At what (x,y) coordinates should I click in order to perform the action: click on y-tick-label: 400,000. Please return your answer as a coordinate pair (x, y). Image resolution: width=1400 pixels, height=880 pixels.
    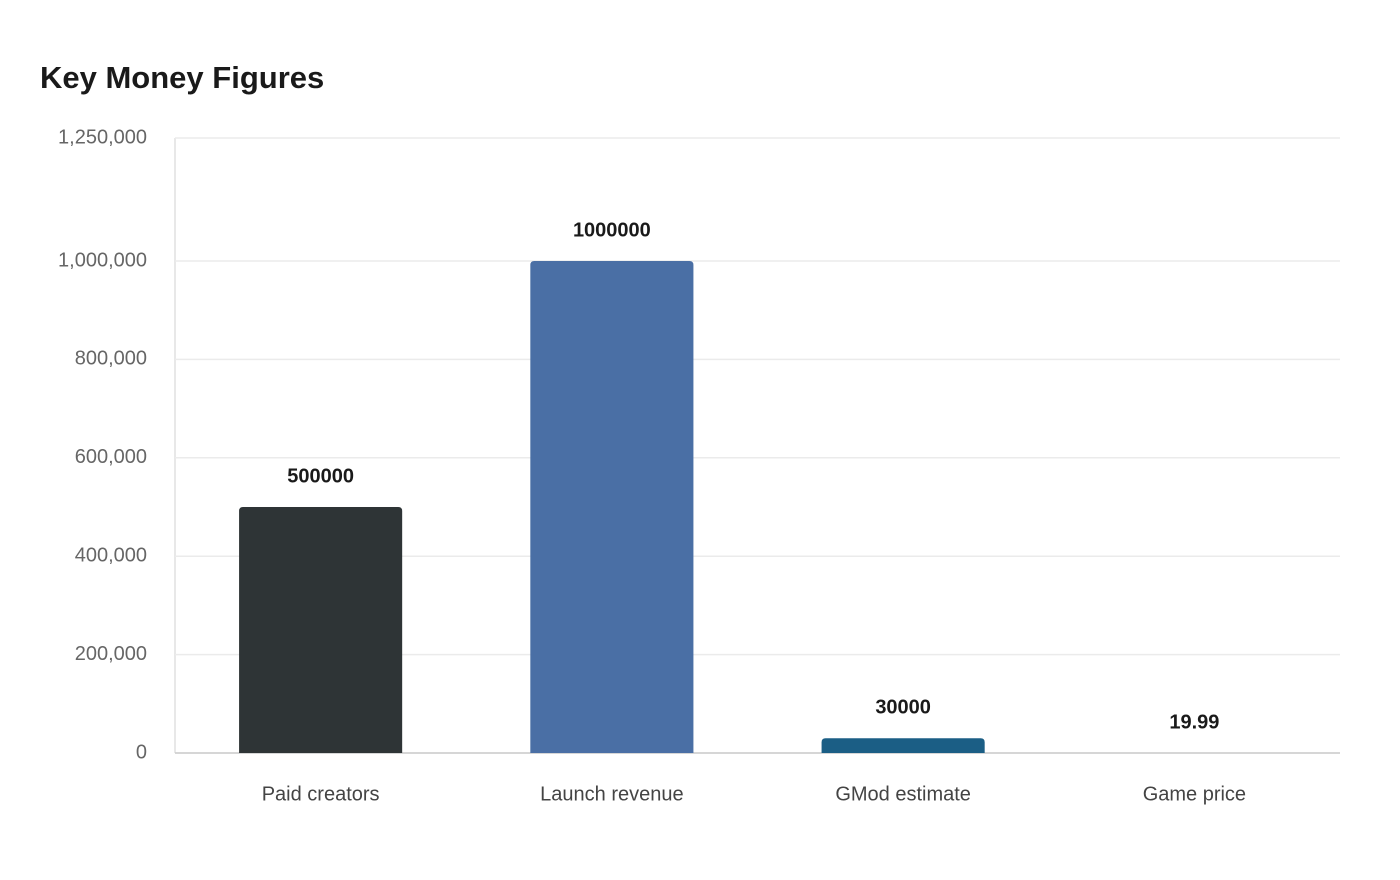
    Looking at the image, I should click on (111, 555).